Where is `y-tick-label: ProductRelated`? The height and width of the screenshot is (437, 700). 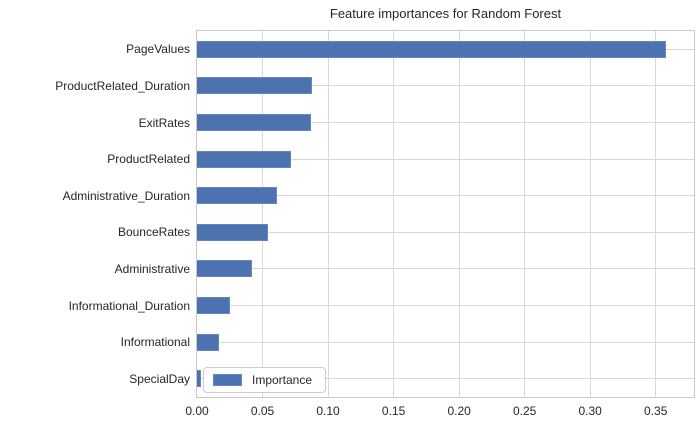
y-tick-label: ProductRelated is located at coordinates (148, 159).